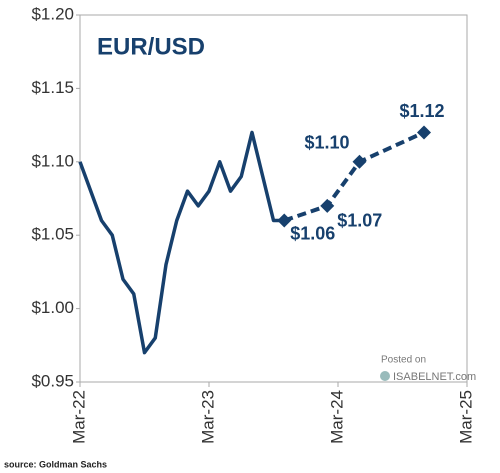  I want to click on y-tick-label: $1.20, so click(52, 13).